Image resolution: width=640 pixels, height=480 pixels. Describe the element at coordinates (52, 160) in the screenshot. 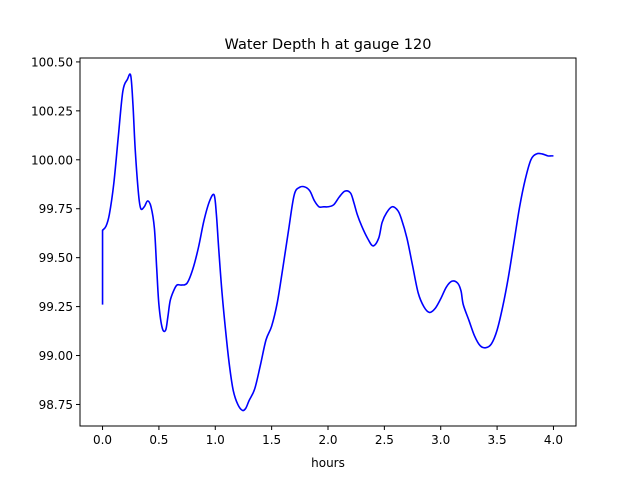

I see `y-tick-label: 100.00` at that location.